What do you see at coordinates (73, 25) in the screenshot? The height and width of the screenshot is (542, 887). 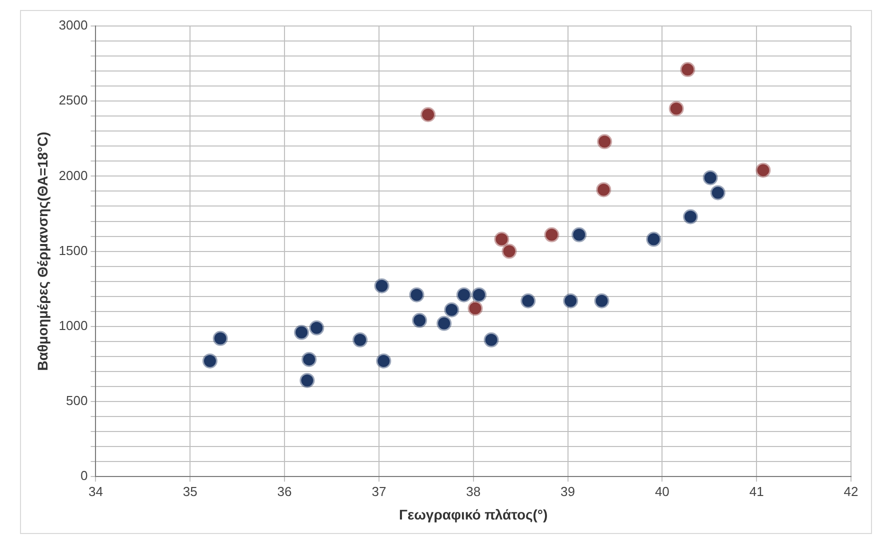 I see `y-tick-label: 3000` at bounding box center [73, 25].